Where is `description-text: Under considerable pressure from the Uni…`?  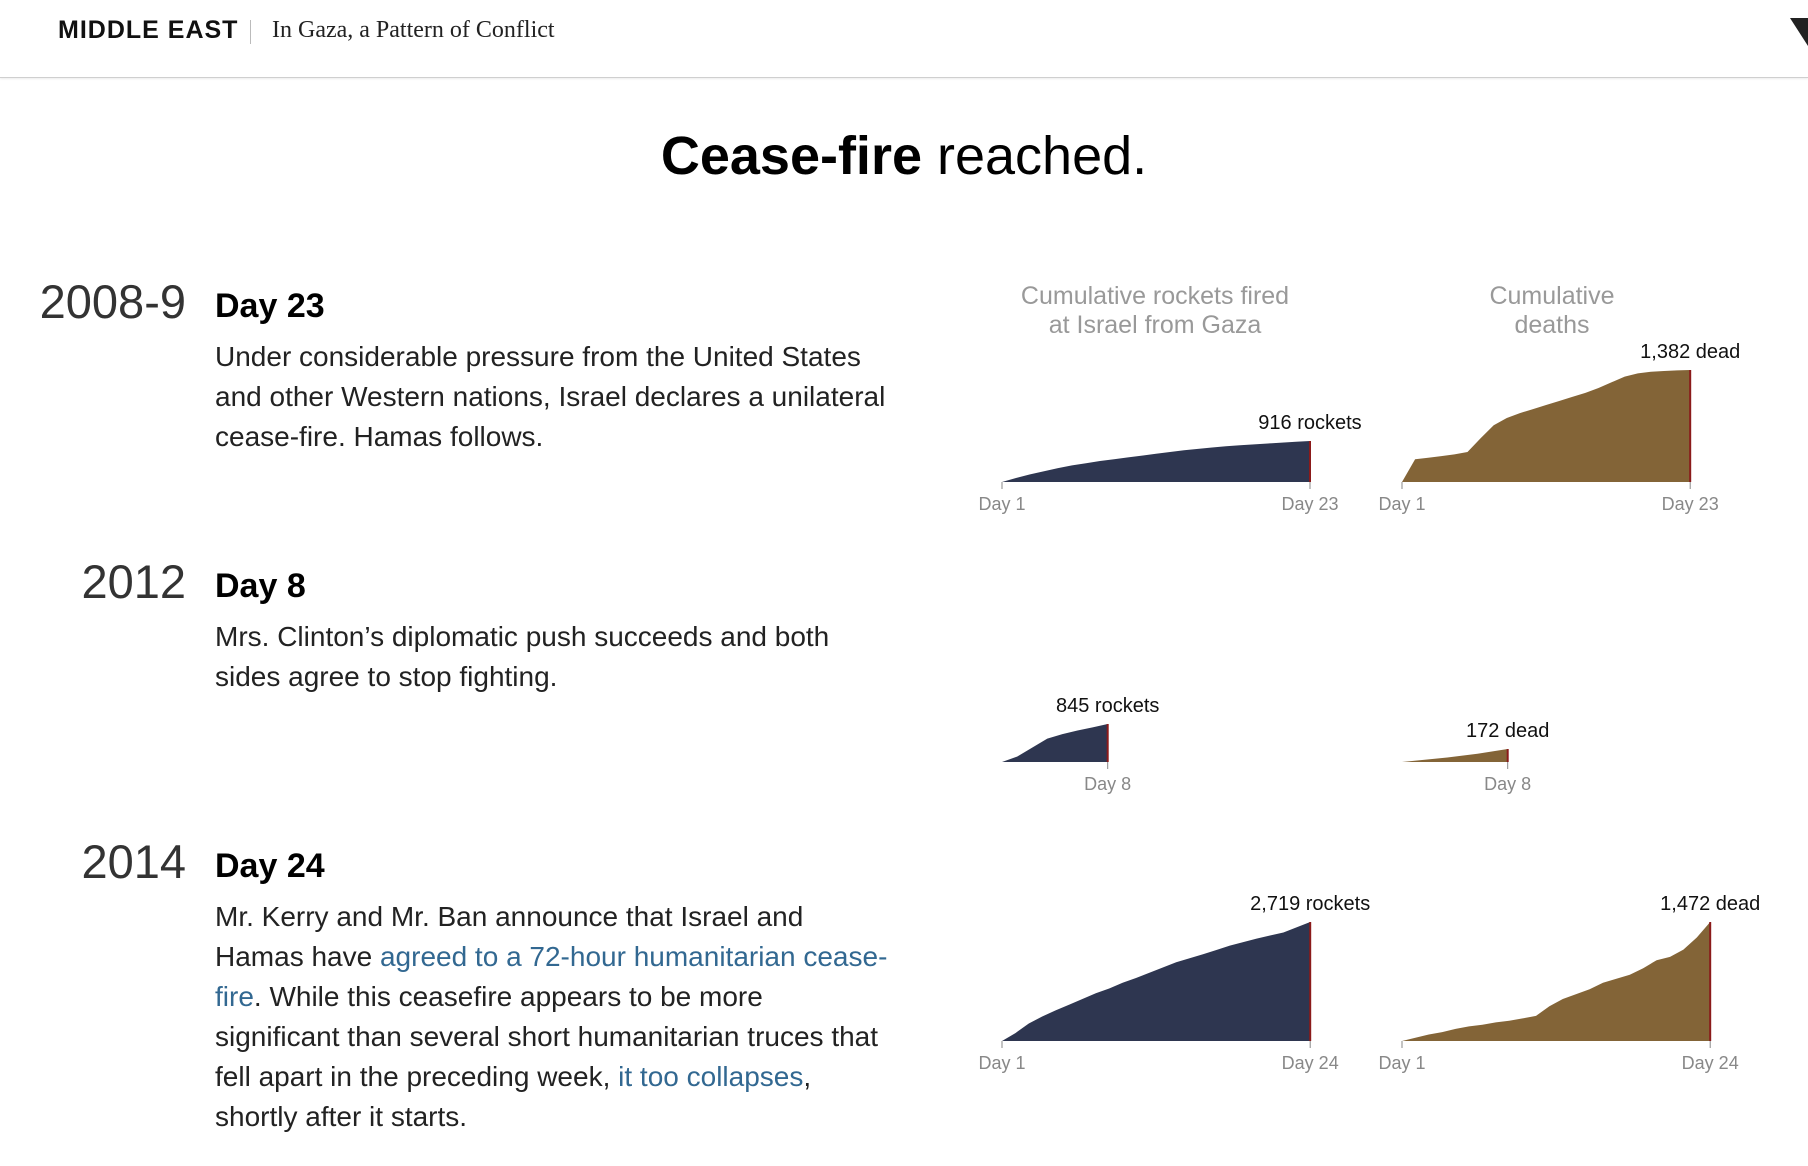 description-text: Under considerable pressure from the Uni… is located at coordinates (550, 396).